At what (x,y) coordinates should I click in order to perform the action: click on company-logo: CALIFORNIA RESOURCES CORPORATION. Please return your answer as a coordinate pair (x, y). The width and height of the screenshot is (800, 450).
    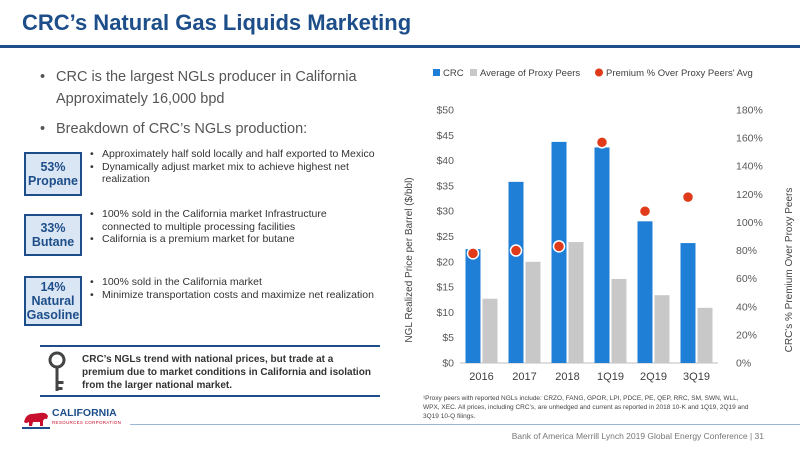
    Looking at the image, I should click on (87, 421).